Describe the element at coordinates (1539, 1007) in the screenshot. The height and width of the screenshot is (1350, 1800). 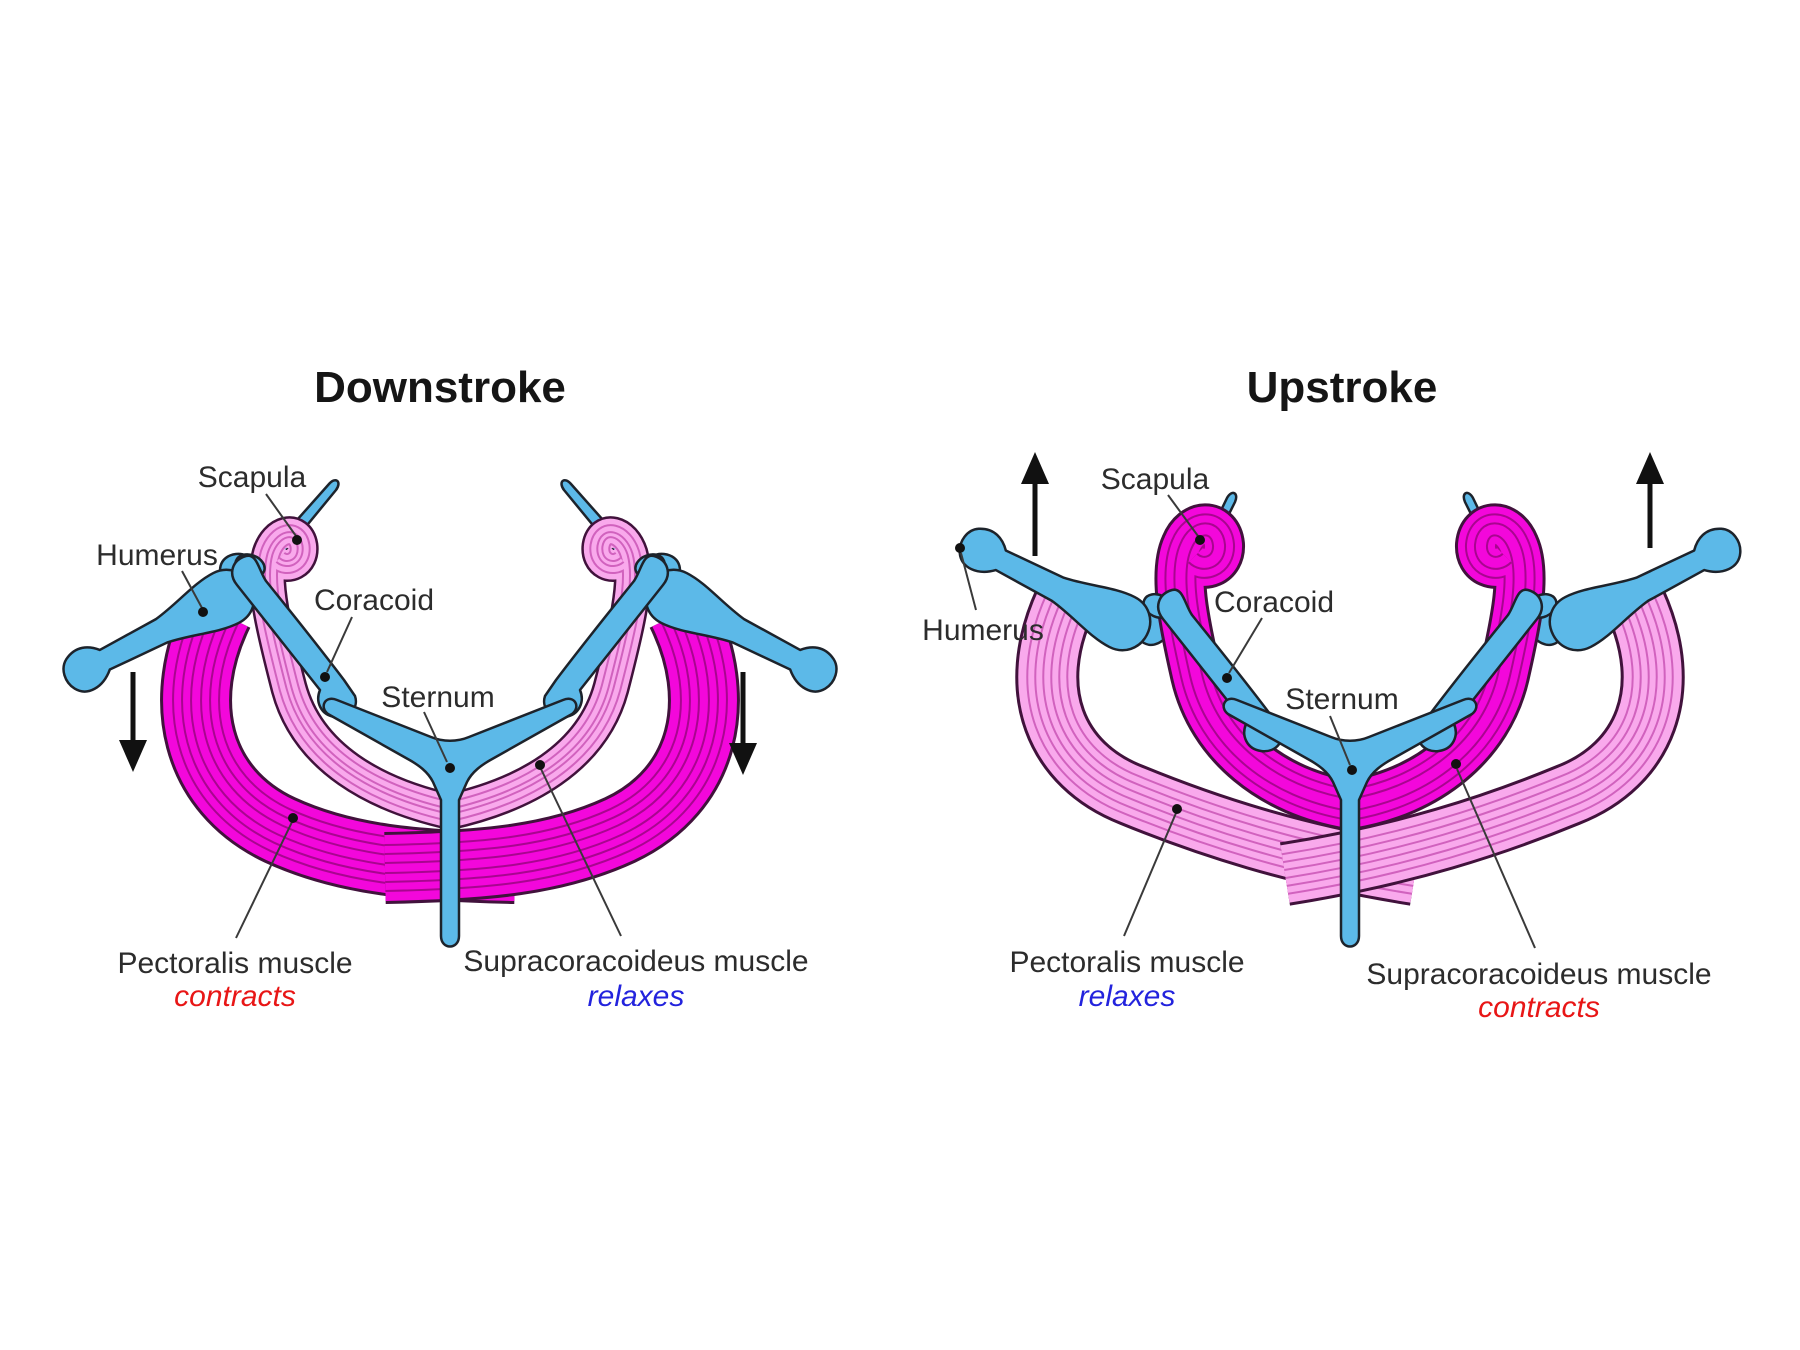
I see `label-supracoracoideus-state: contracts` at that location.